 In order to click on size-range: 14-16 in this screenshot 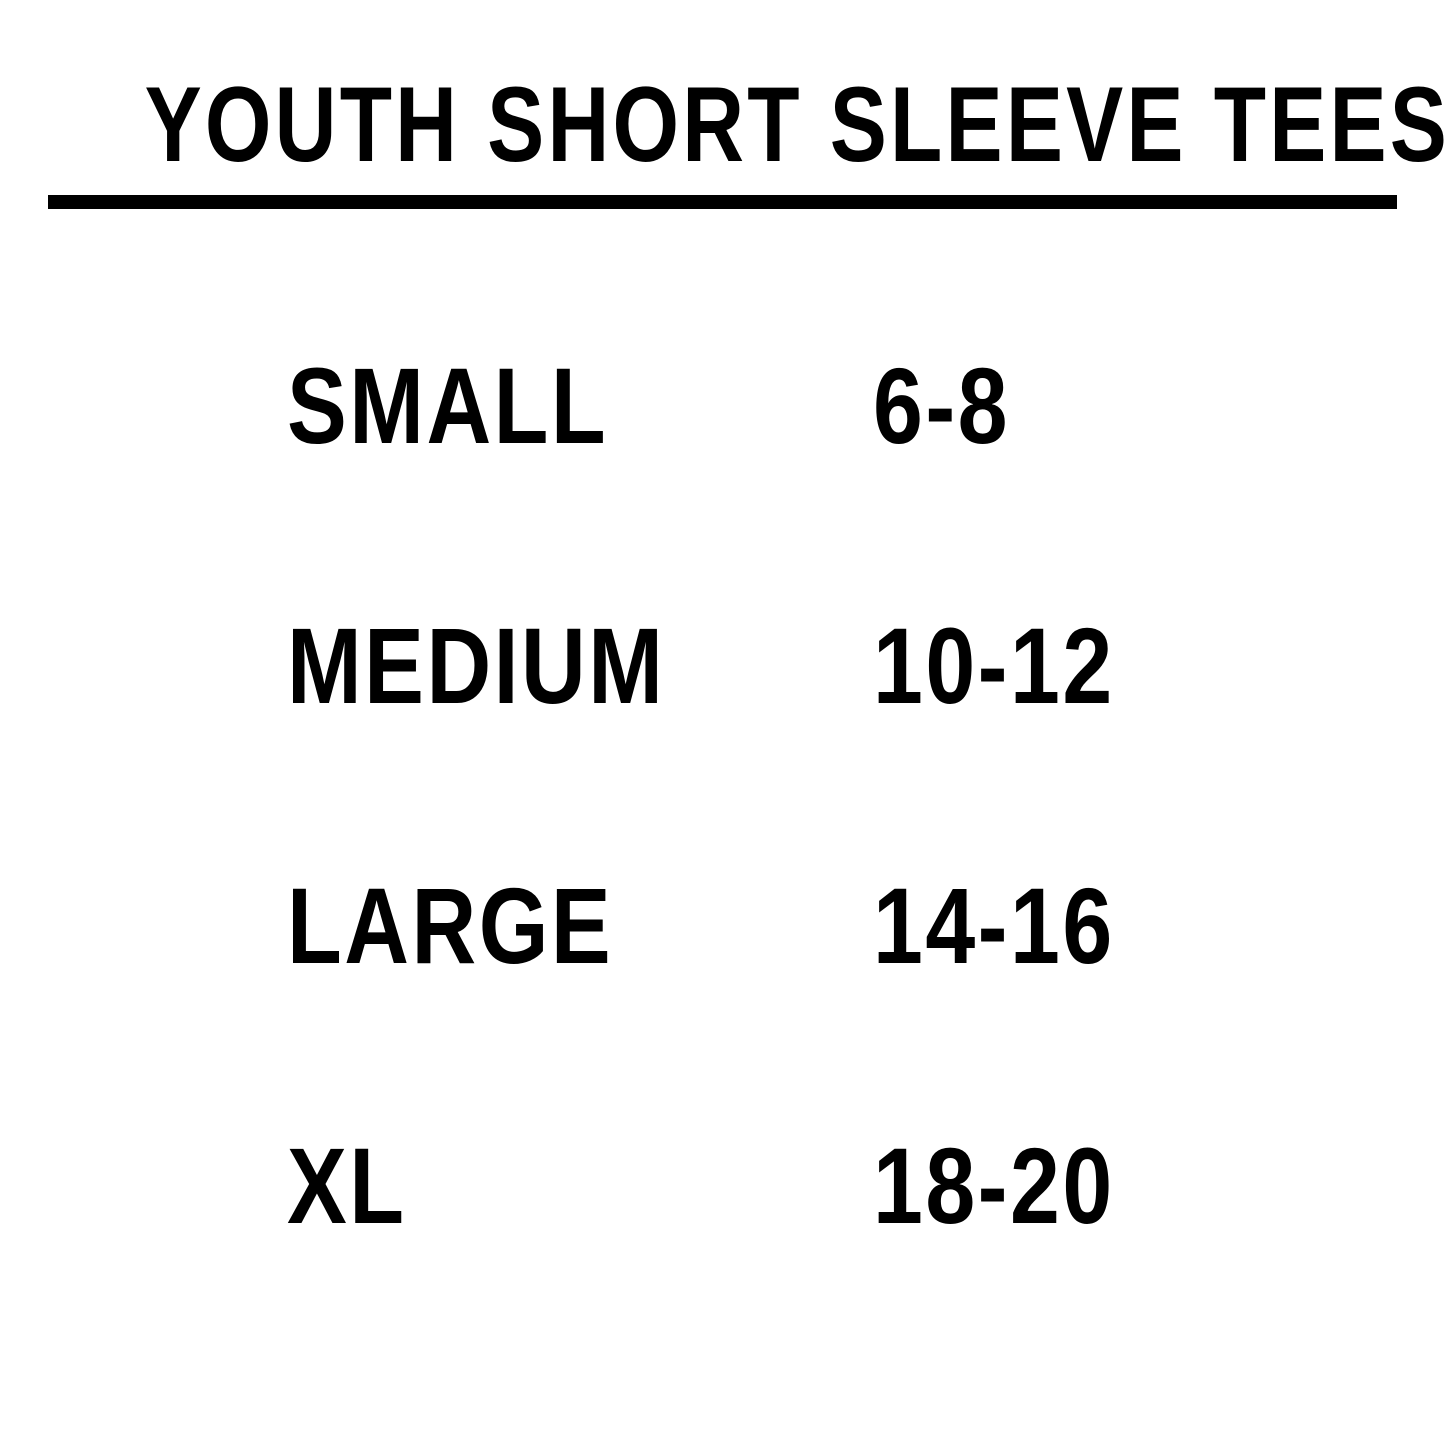, I will do `click(994, 925)`.